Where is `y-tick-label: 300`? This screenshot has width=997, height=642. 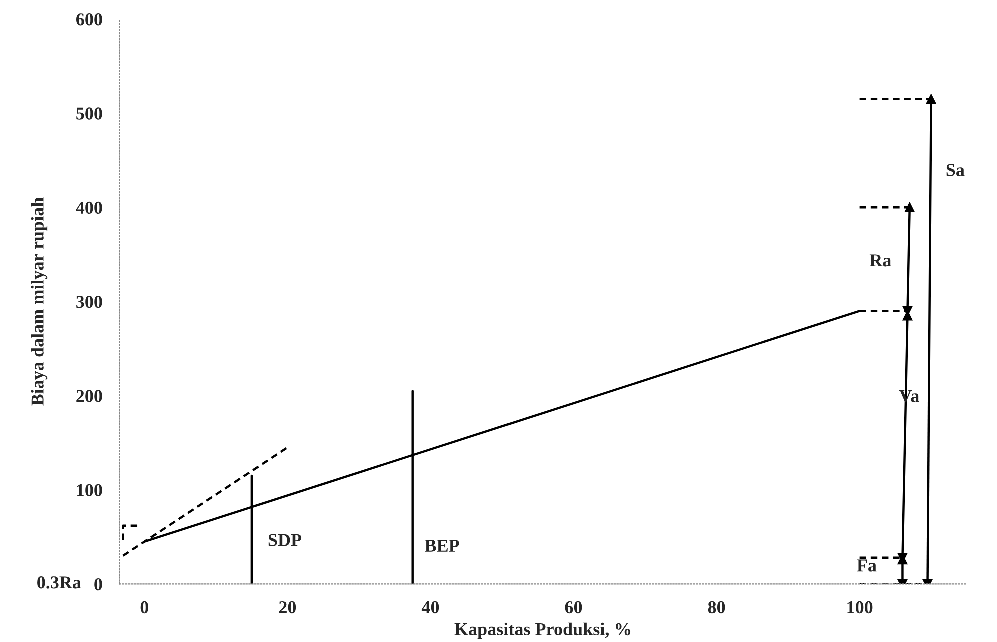 y-tick-label: 300 is located at coordinates (89, 302).